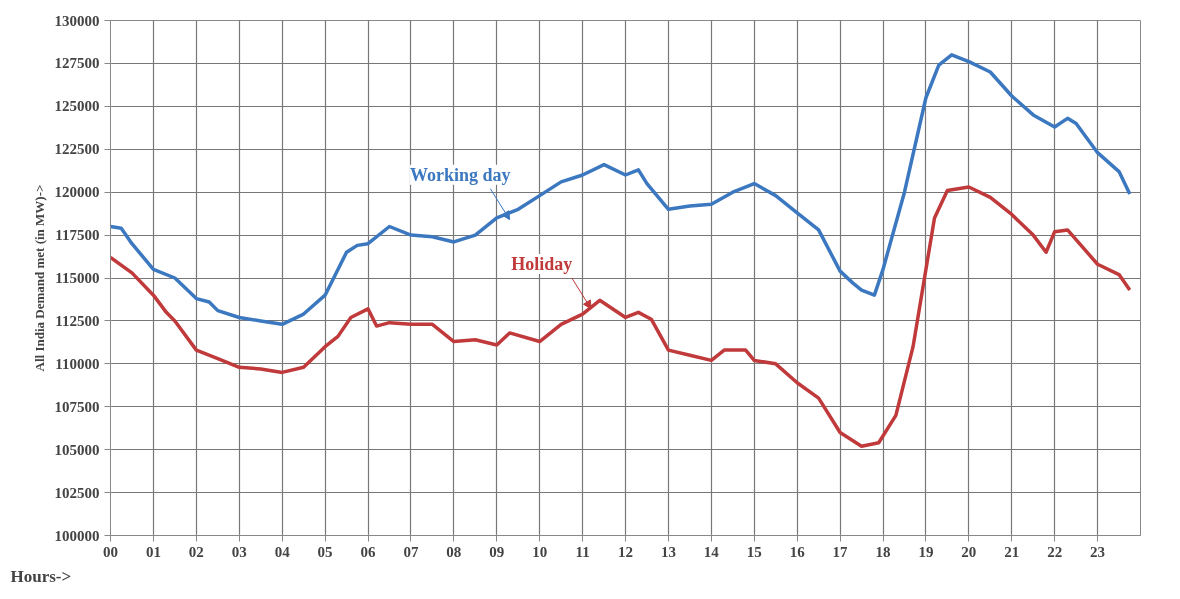 The height and width of the screenshot is (599, 1180). I want to click on x-tick-label: 22, so click(1055, 551).